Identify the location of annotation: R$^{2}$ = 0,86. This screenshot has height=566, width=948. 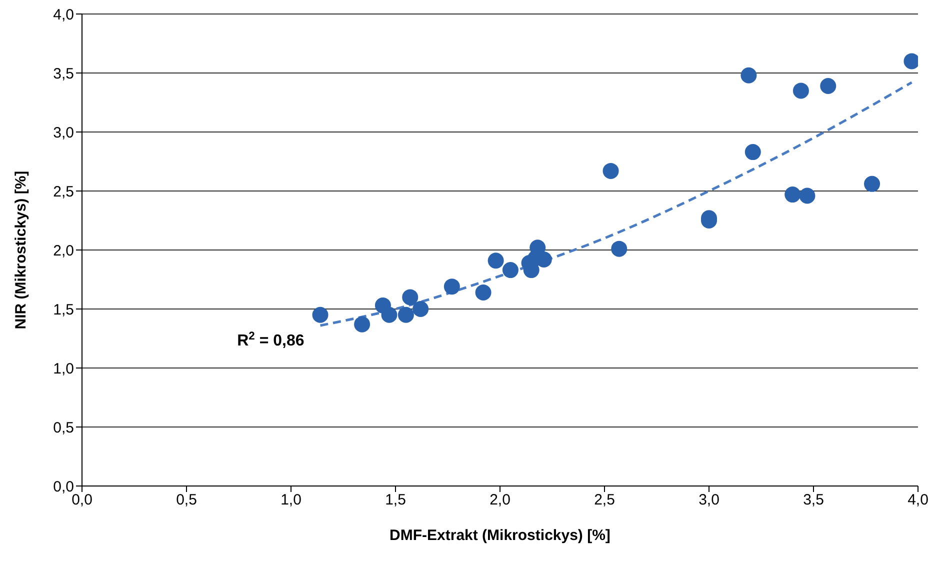
(270, 340).